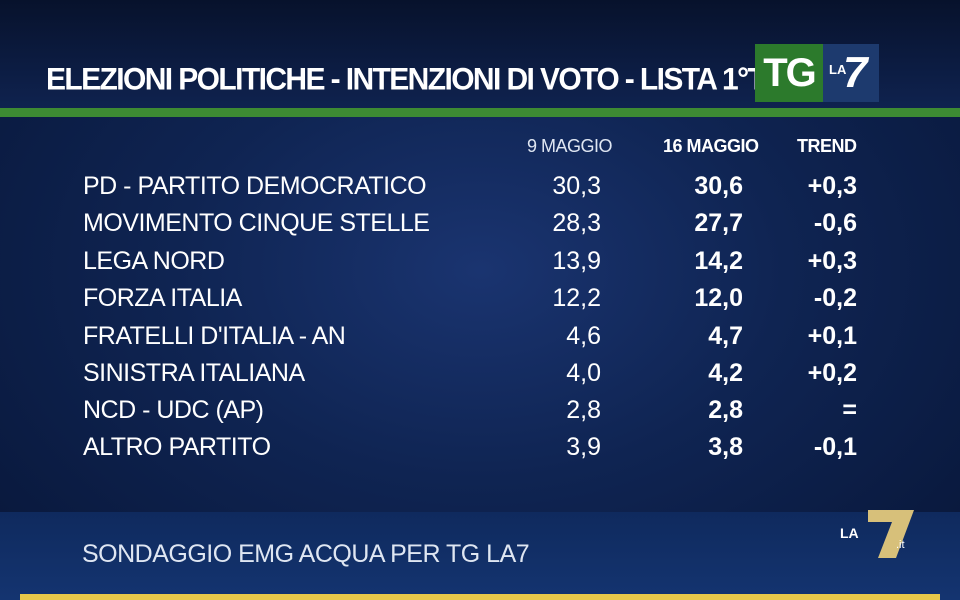  What do you see at coordinates (576, 186) in the screenshot?
I see `value-prev: 30,3` at bounding box center [576, 186].